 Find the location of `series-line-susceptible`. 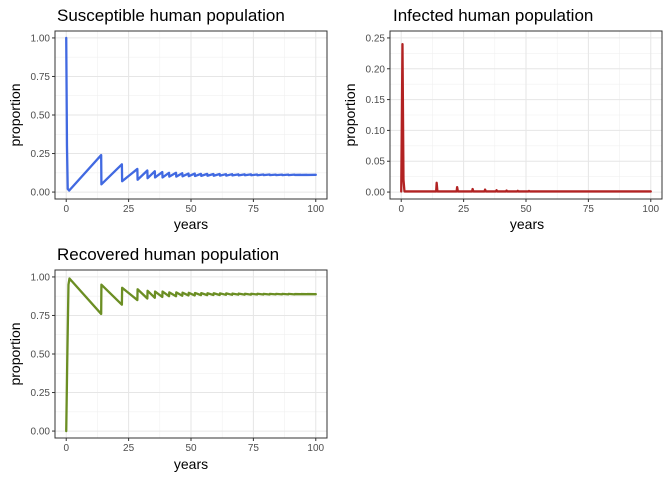

series-line-susceptible is located at coordinates (191, 114).